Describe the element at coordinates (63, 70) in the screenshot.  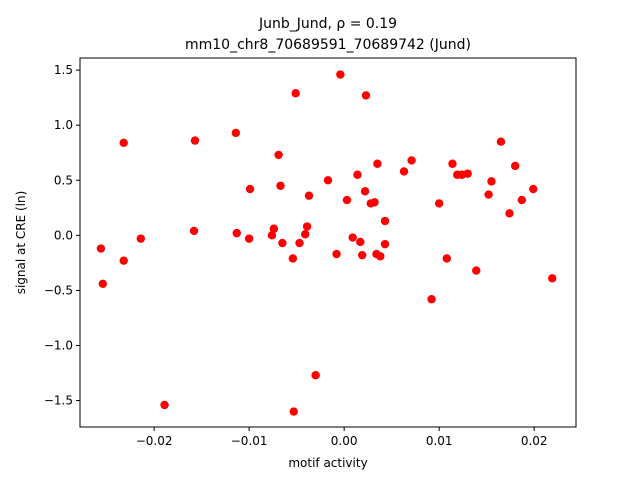
I see `y-tick-label: 1.5` at that location.